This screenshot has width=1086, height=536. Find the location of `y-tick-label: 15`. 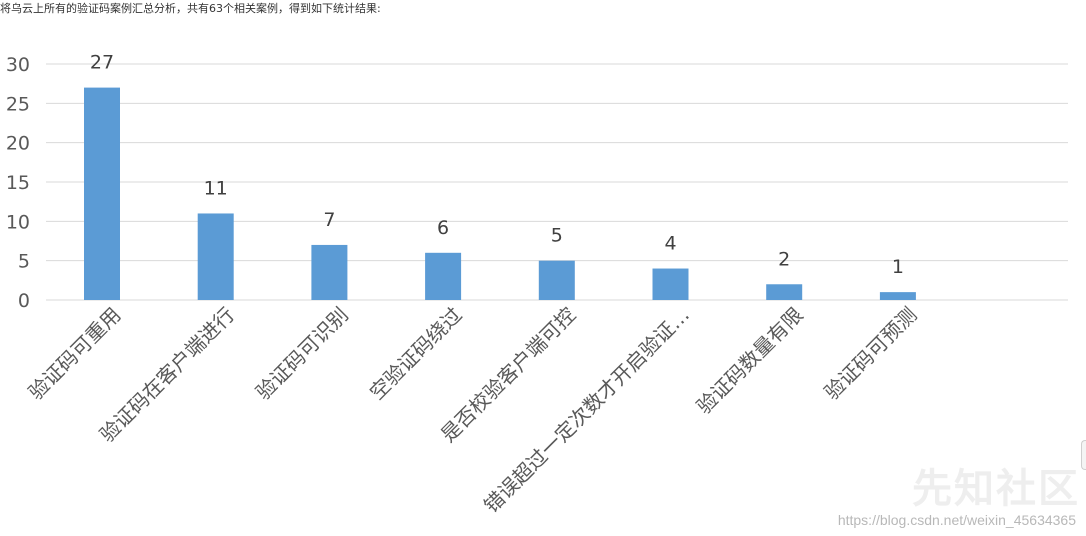

y-tick-label: 15 is located at coordinates (18, 183).